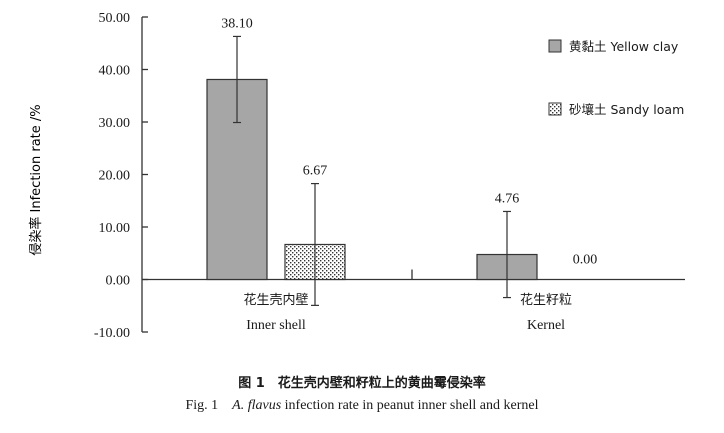 The width and height of the screenshot is (724, 433). What do you see at coordinates (276, 325) in the screenshot?
I see `category-label-en: Inner shell` at bounding box center [276, 325].